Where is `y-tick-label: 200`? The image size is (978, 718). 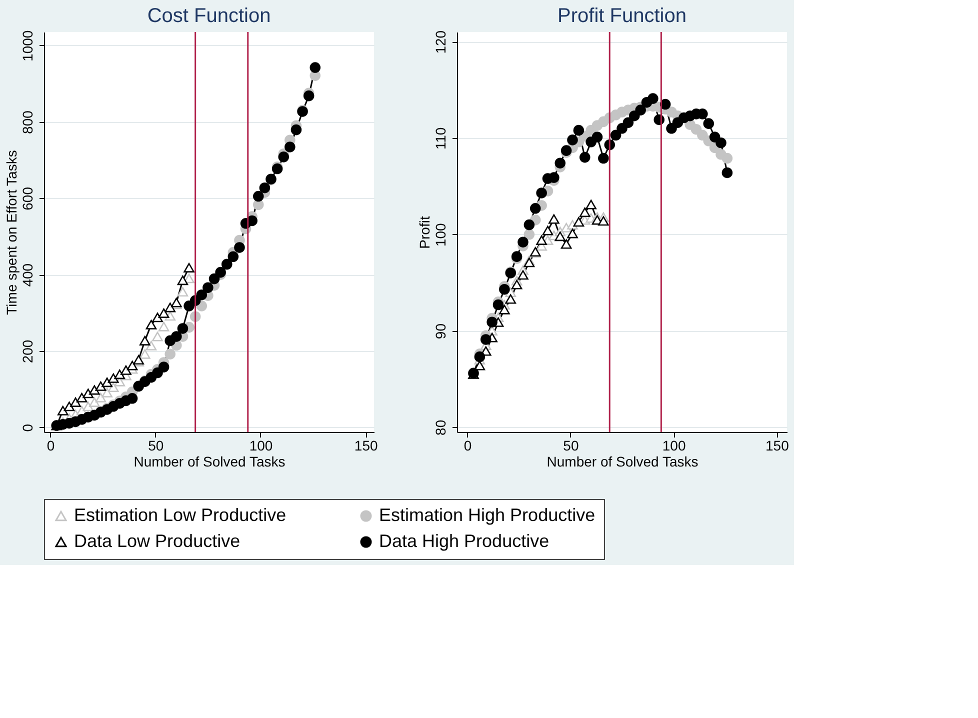
y-tick-label: 200 is located at coordinates (28, 352).